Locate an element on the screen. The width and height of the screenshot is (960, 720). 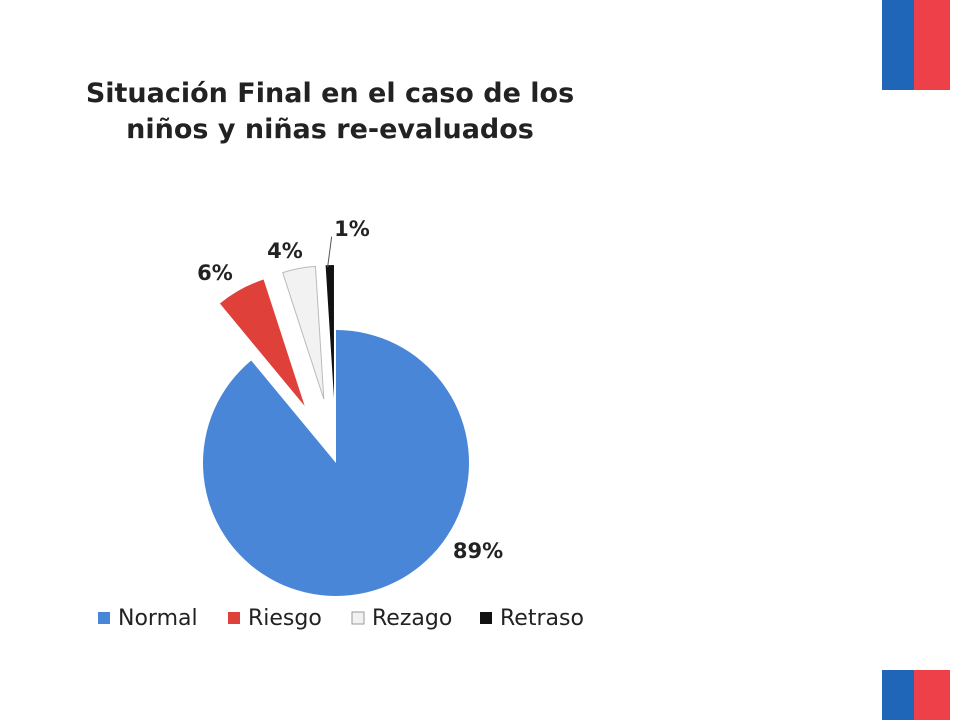
leader-line is located at coordinates (330, 252).